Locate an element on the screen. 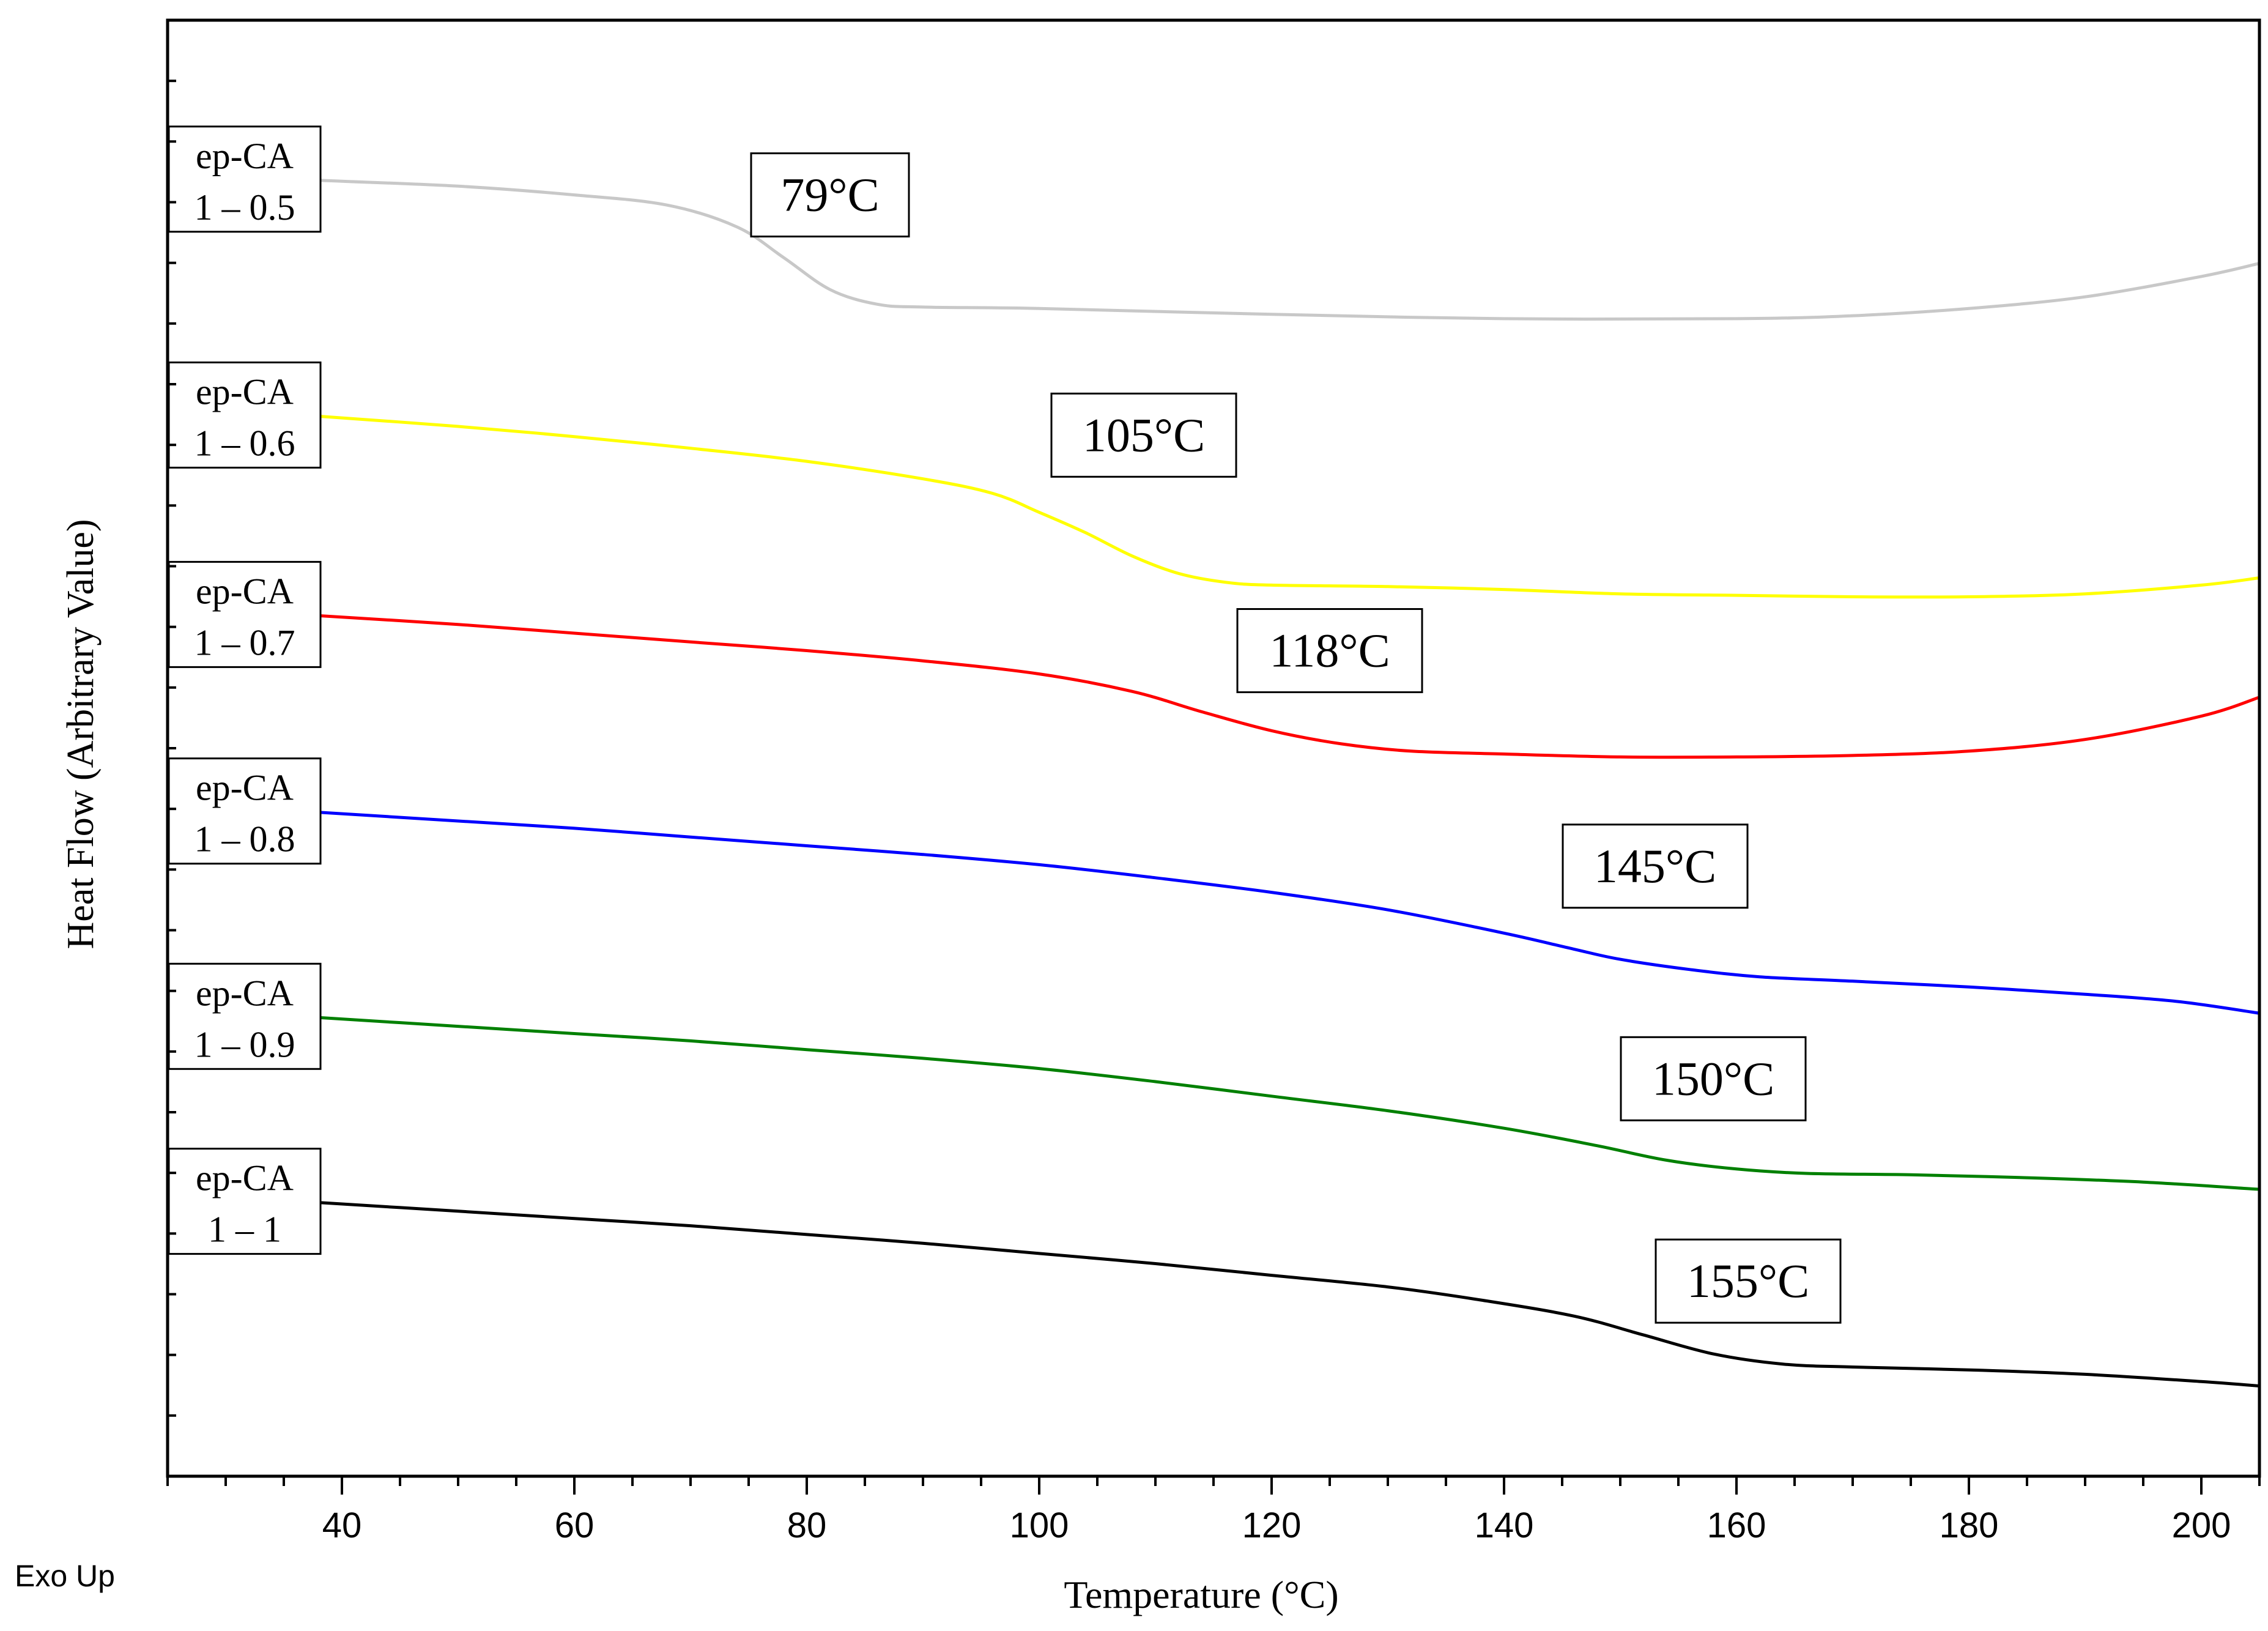 The image size is (2268, 1631). series-label-1: ep-CA 1 – 0.5 is located at coordinates (245, 179).